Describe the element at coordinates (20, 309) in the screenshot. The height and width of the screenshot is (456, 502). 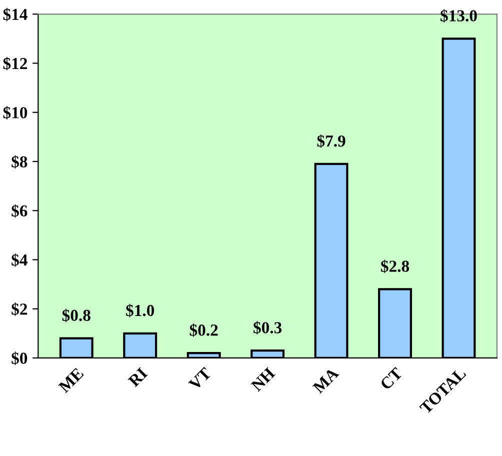
I see `y-tick-label: $2` at that location.